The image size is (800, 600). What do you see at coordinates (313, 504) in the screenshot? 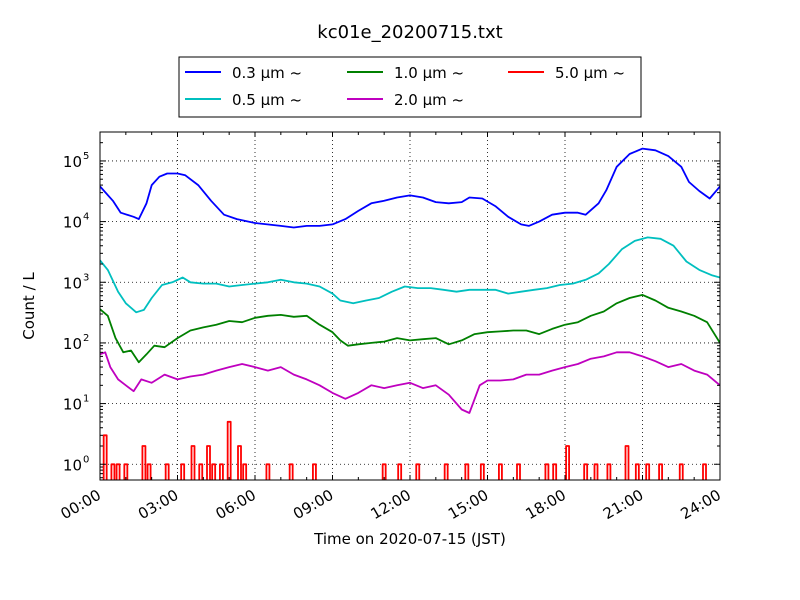
I see `x-tick-label: 09:00` at bounding box center [313, 504].